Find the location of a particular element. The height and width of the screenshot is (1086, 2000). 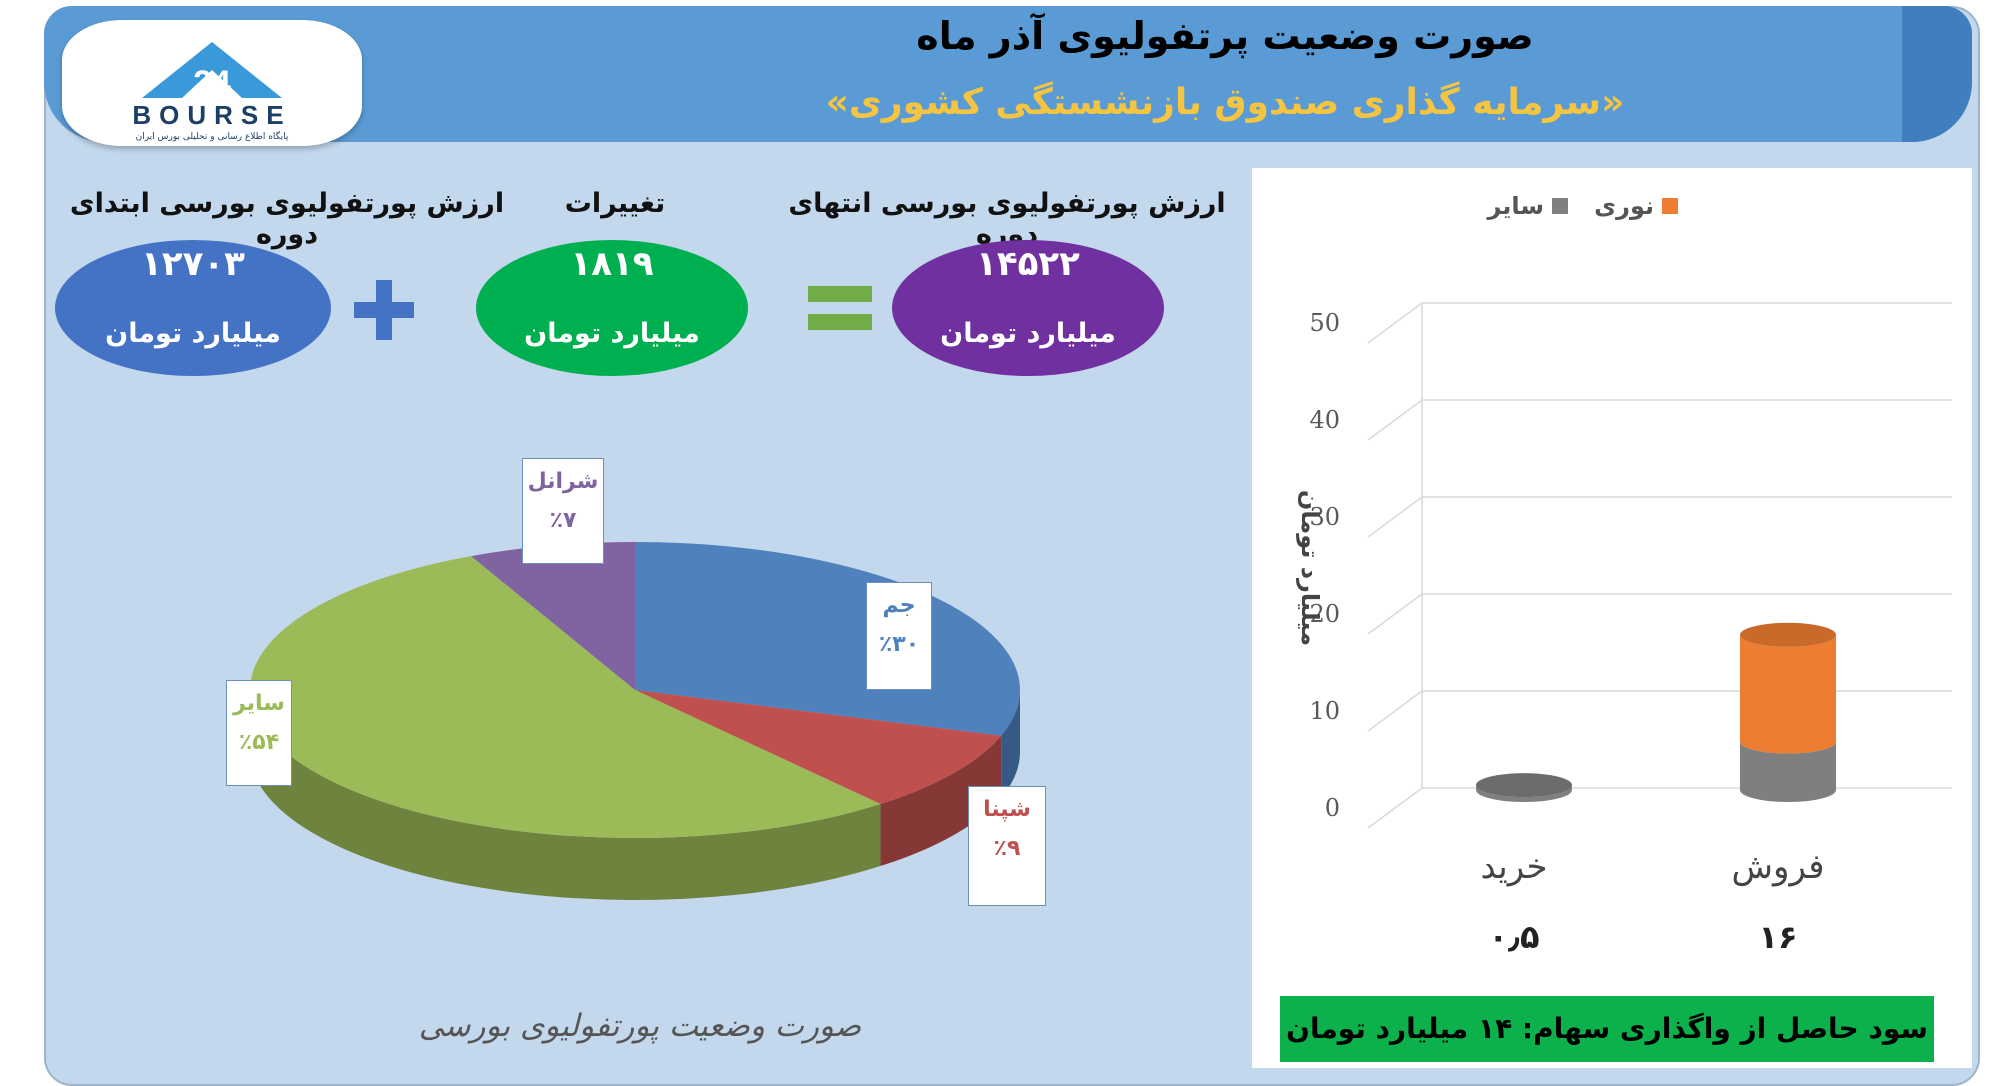

logo-tagline: پایگاه اطلاع رسانی و تحلیلی بورس ایران is located at coordinates (212, 137).